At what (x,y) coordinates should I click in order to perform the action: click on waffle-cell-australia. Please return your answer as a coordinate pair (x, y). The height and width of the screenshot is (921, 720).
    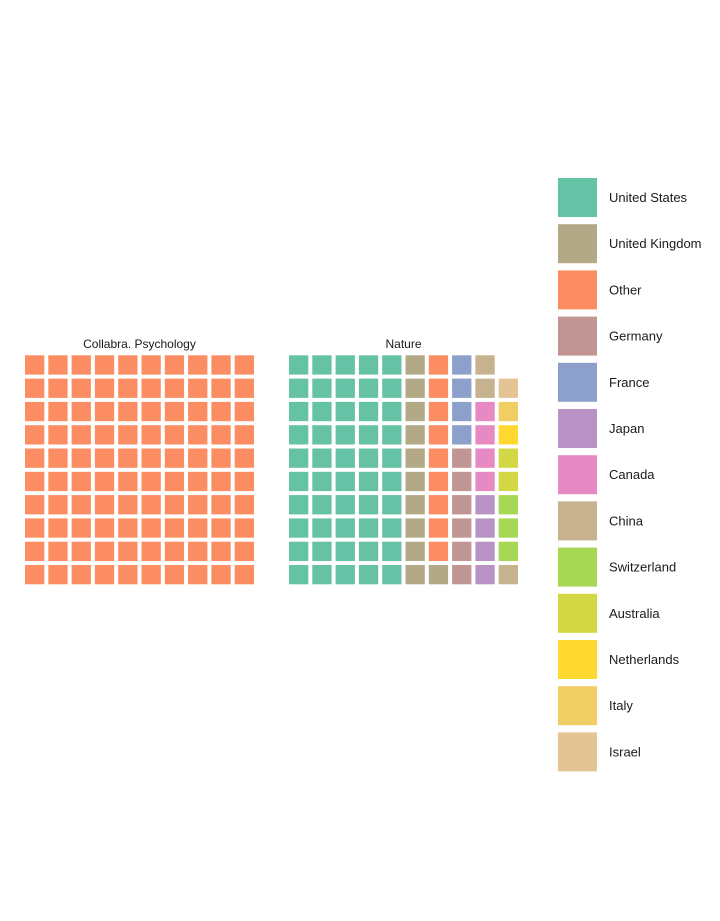
    Looking at the image, I should click on (508, 481).